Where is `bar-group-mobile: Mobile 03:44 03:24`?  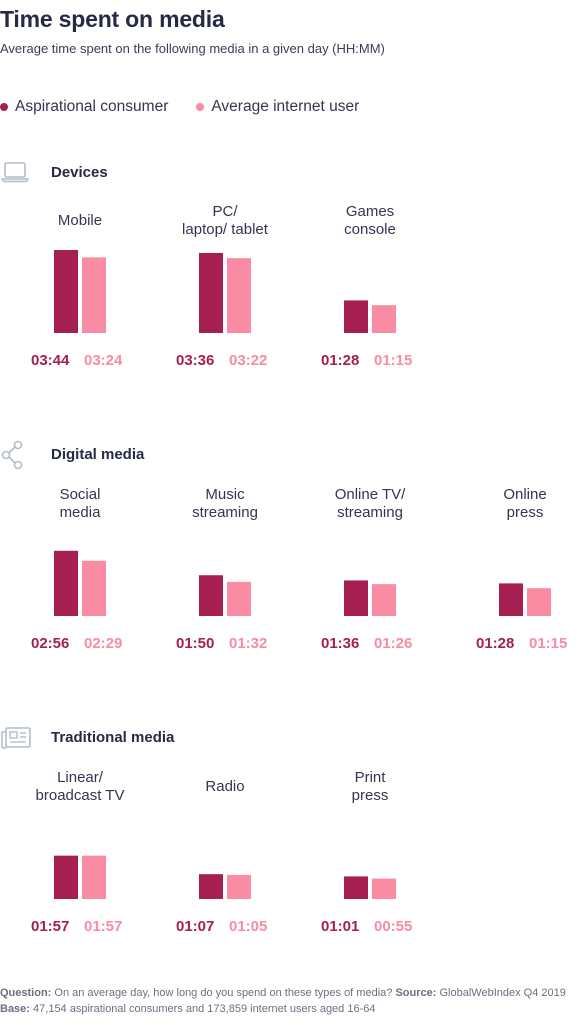 bar-group-mobile: Mobile 03:44 03:24 is located at coordinates (80, 285).